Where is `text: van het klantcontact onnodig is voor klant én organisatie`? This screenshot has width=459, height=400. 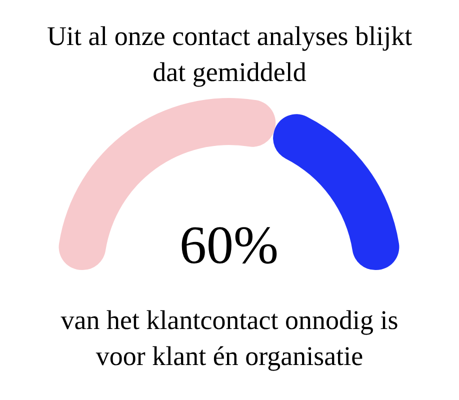 text: van het klantcontact onnodig is voor klant én organisatie is located at coordinates (229, 338).